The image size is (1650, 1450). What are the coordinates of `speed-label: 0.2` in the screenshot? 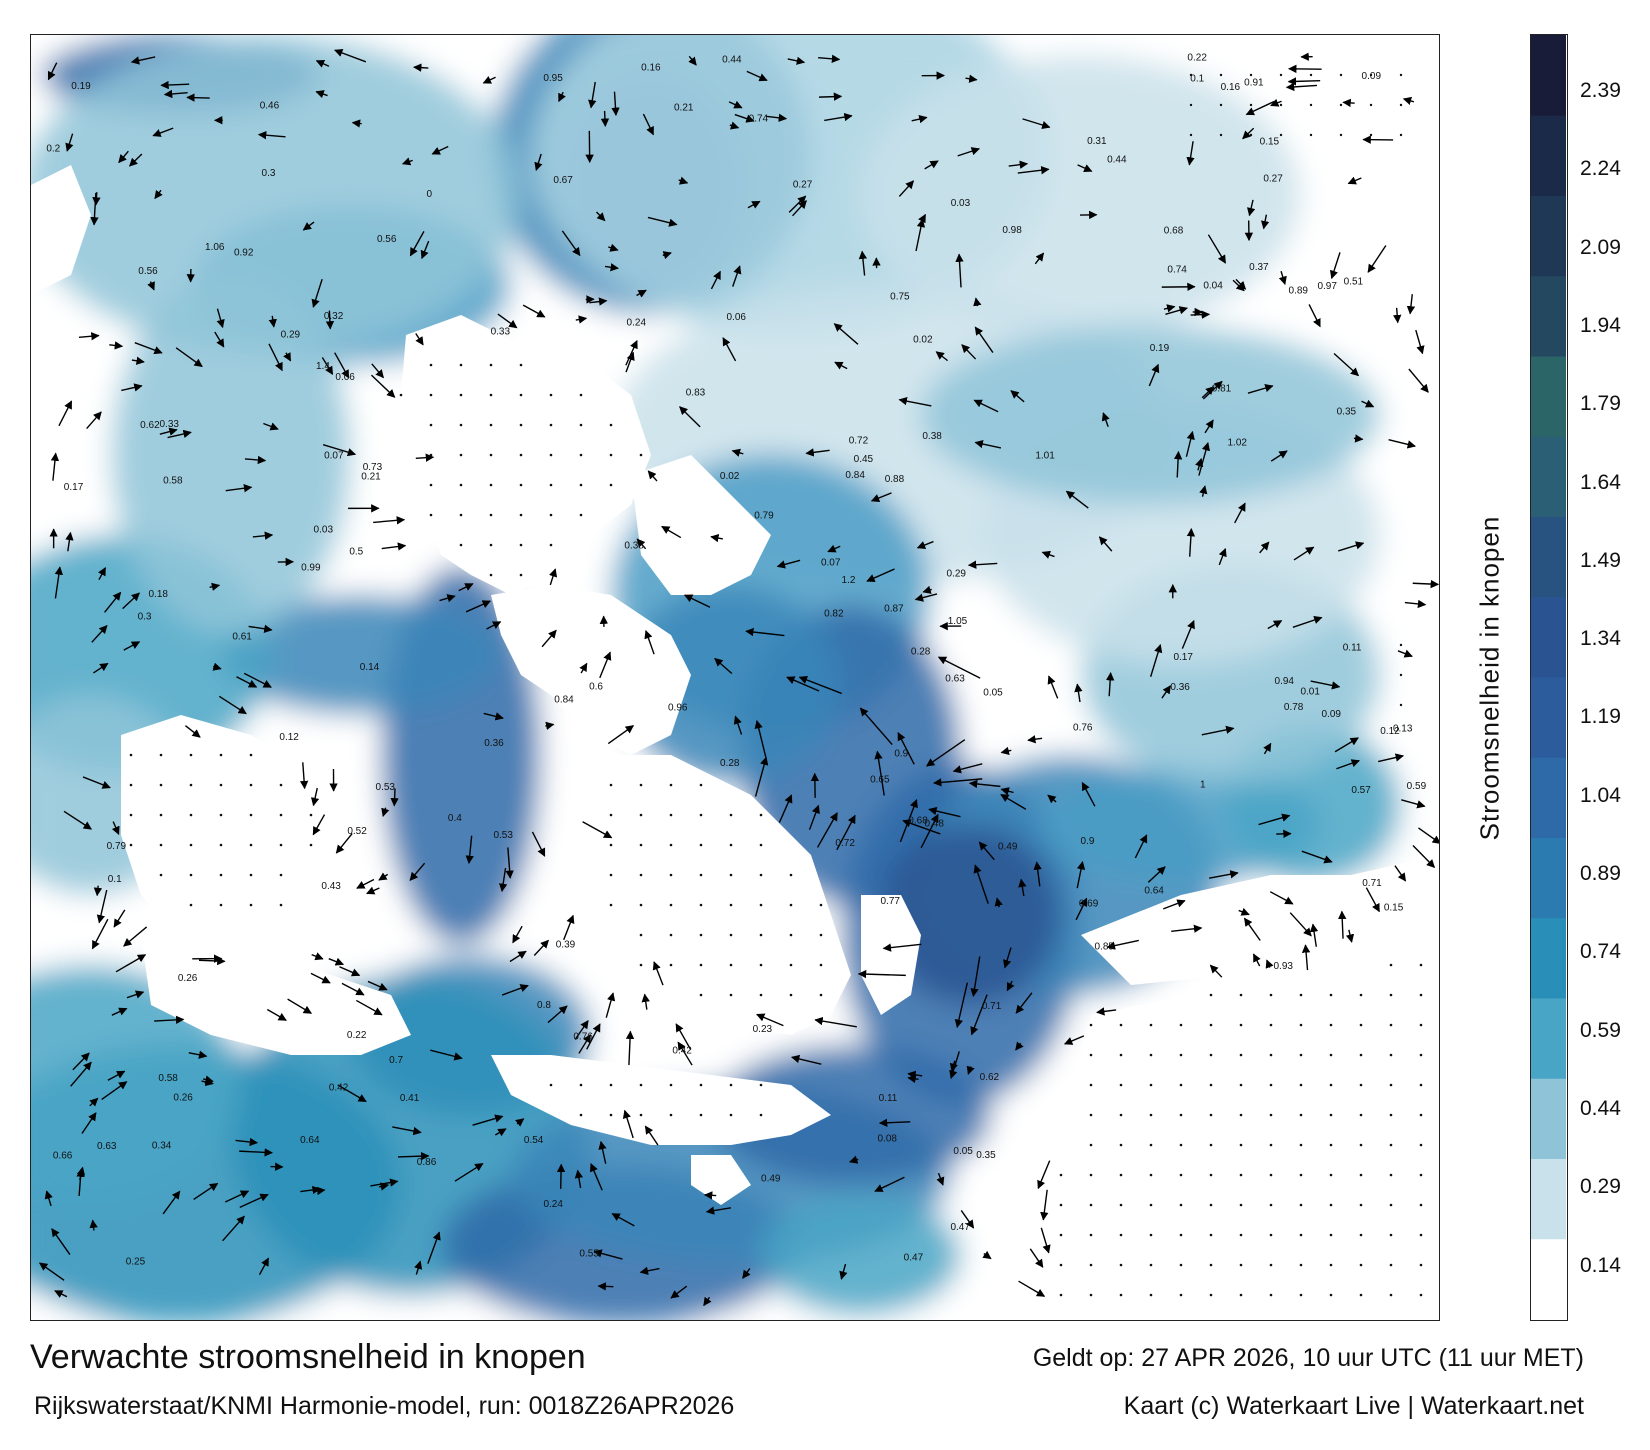 It's located at (53, 148).